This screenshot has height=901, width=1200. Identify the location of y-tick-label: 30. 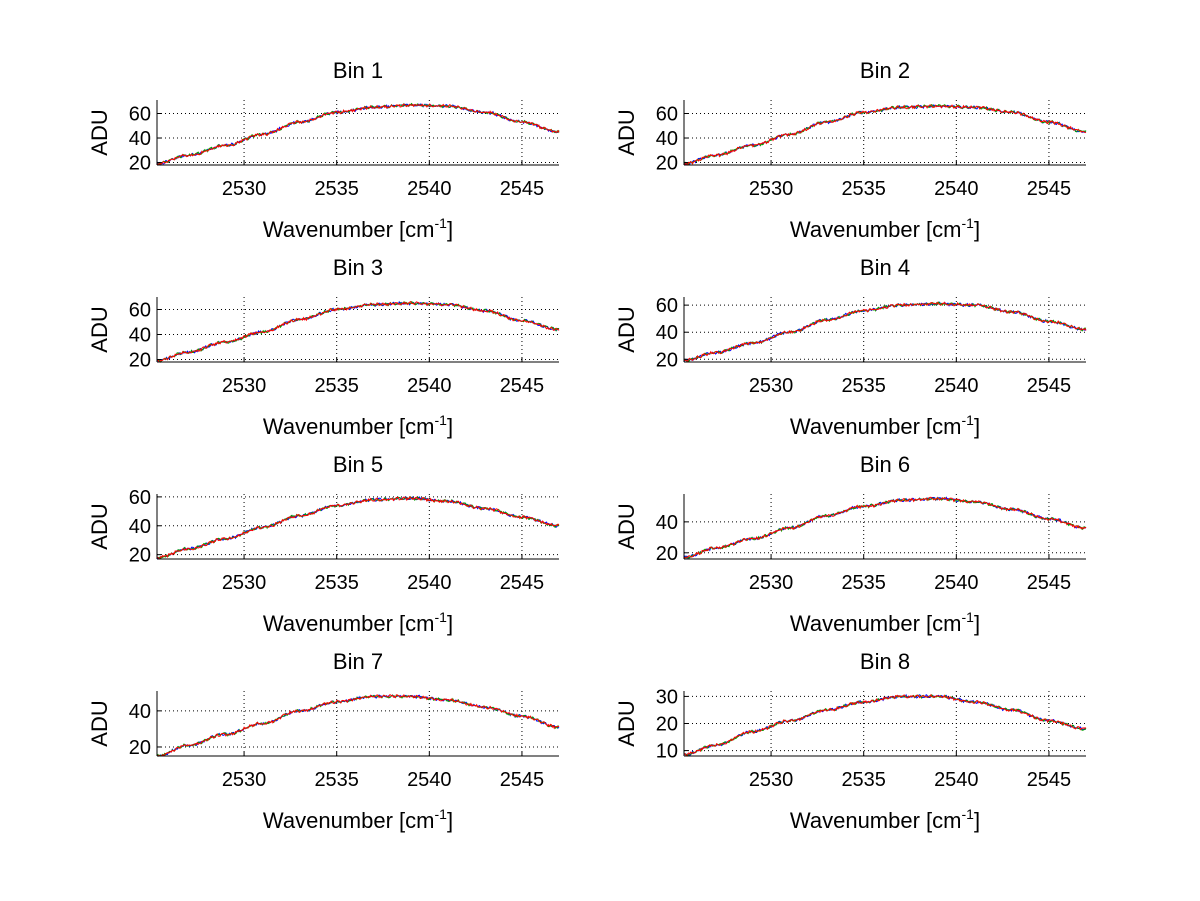
(667, 697).